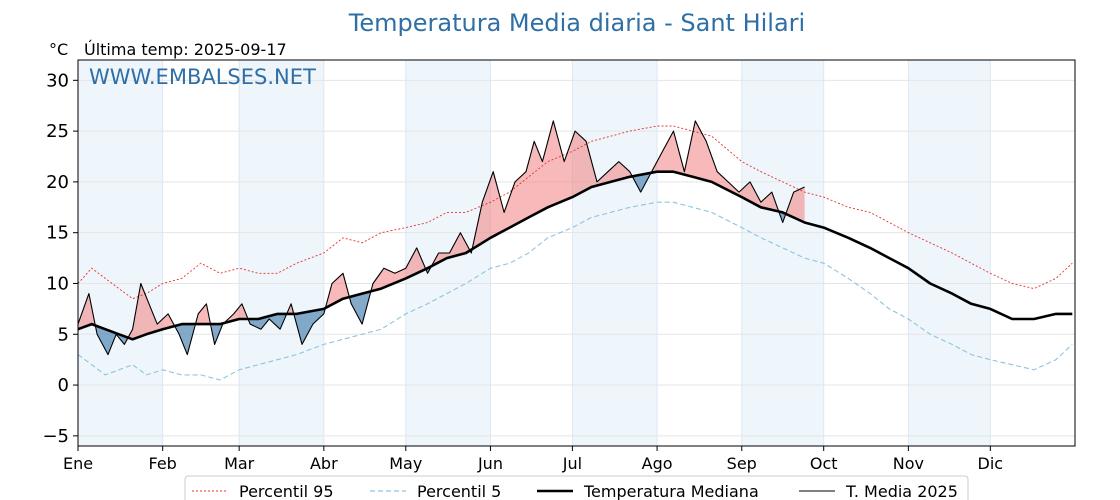 This screenshot has width=1120, height=500. What do you see at coordinates (185, 49) in the screenshot?
I see `last-temp-label: Última temp: 2025-09-17` at bounding box center [185, 49].